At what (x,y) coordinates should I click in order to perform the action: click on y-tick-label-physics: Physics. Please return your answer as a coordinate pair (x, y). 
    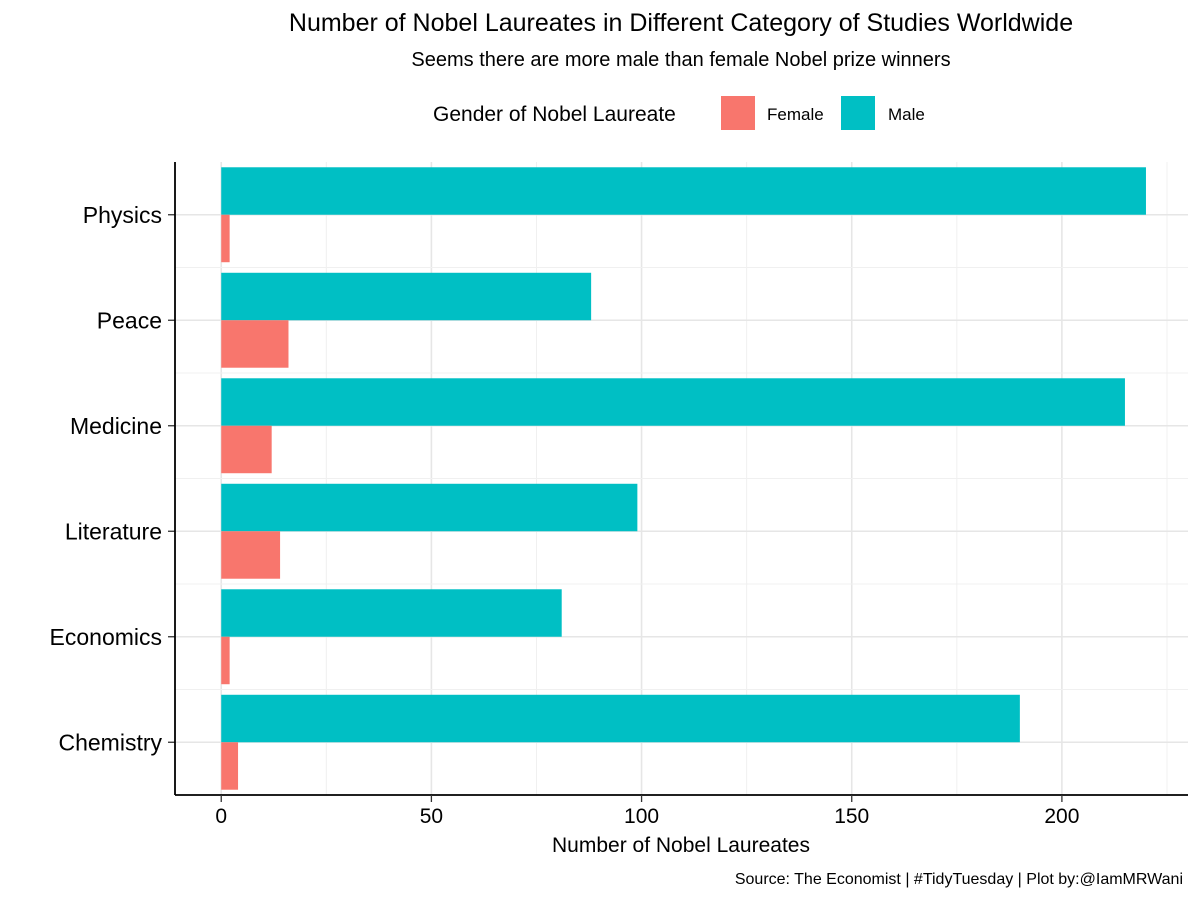
    Looking at the image, I should click on (122, 215).